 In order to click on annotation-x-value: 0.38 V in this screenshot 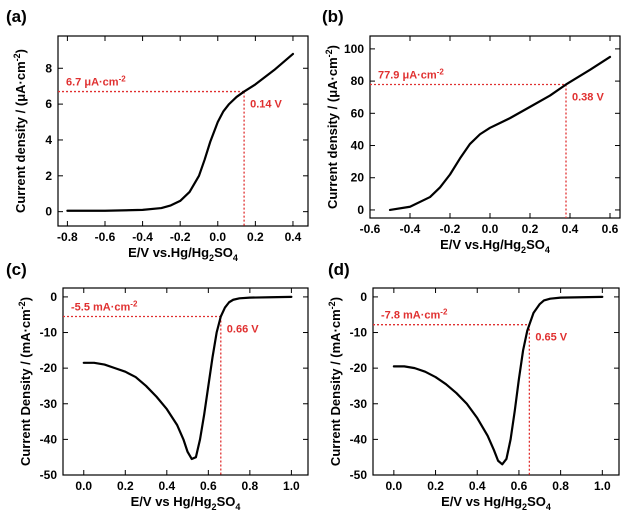, I will do `click(588, 97)`.